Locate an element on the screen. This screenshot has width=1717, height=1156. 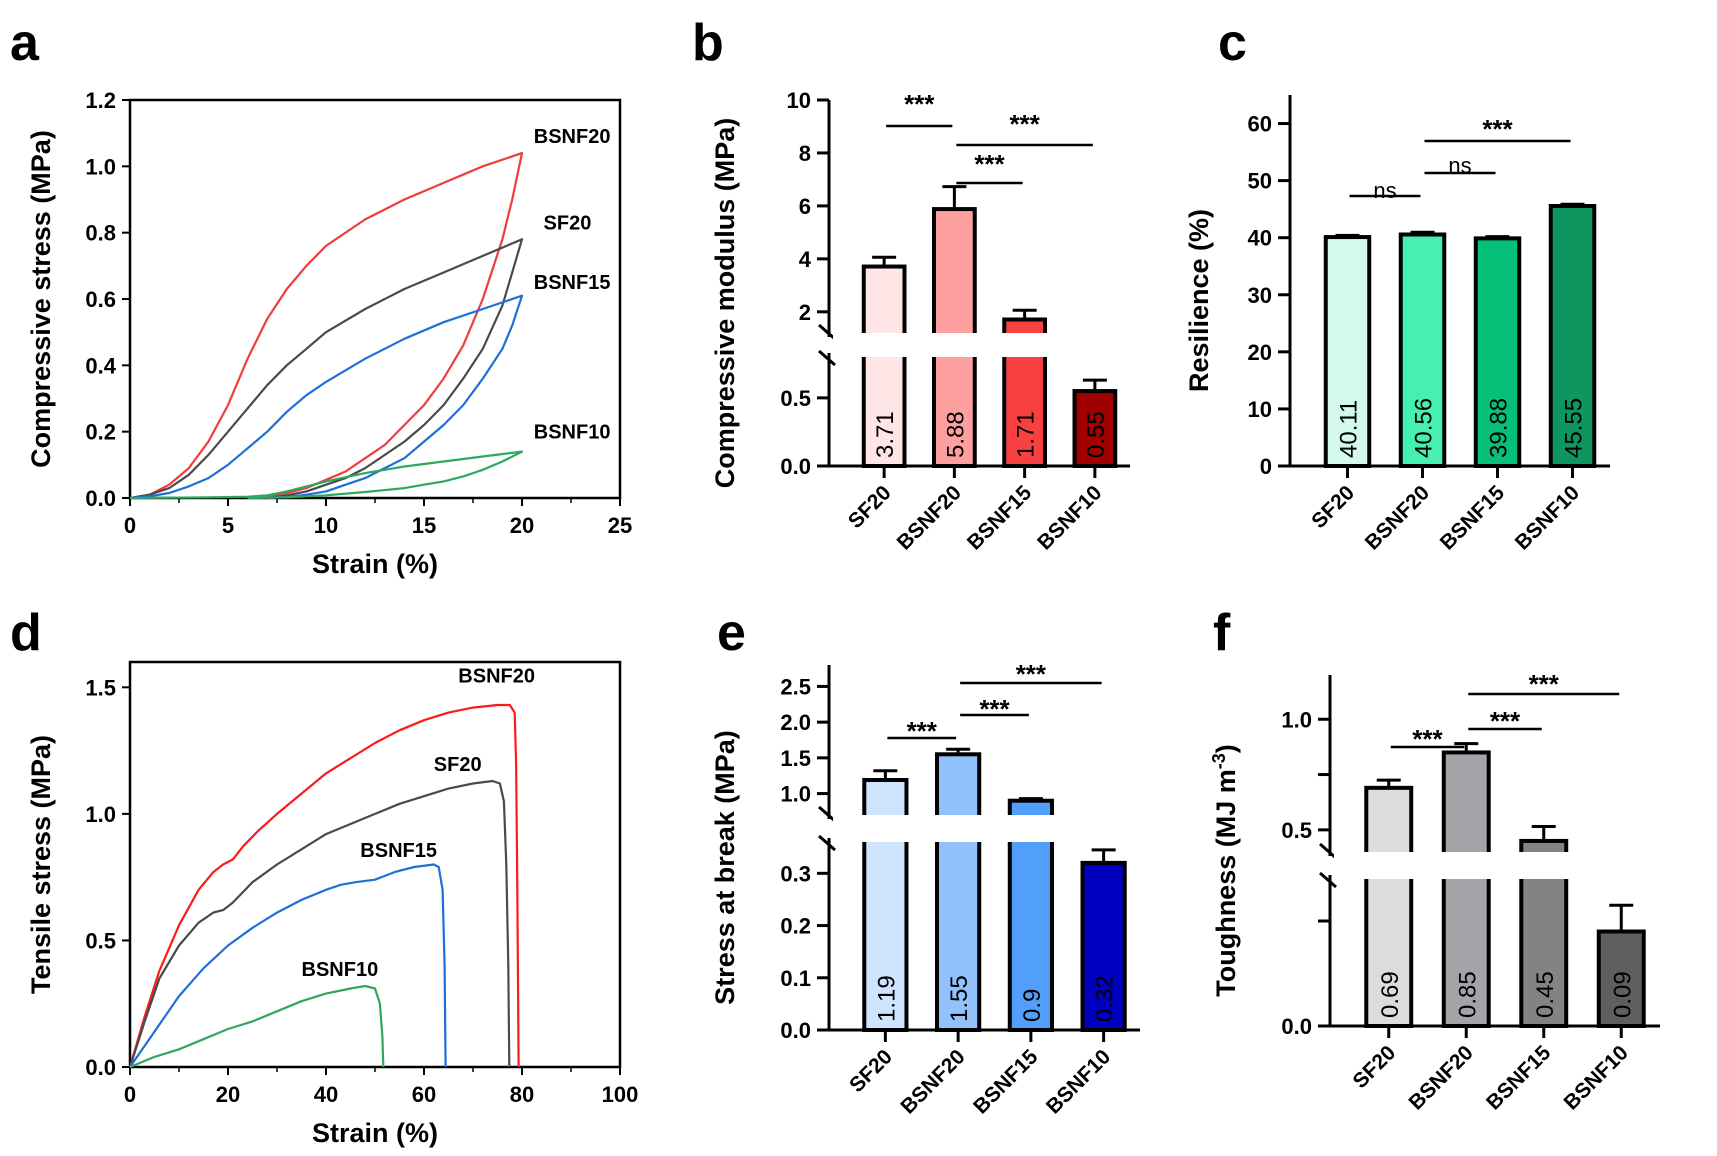
y-tick-label: 10 is located at coordinates (1260, 409).